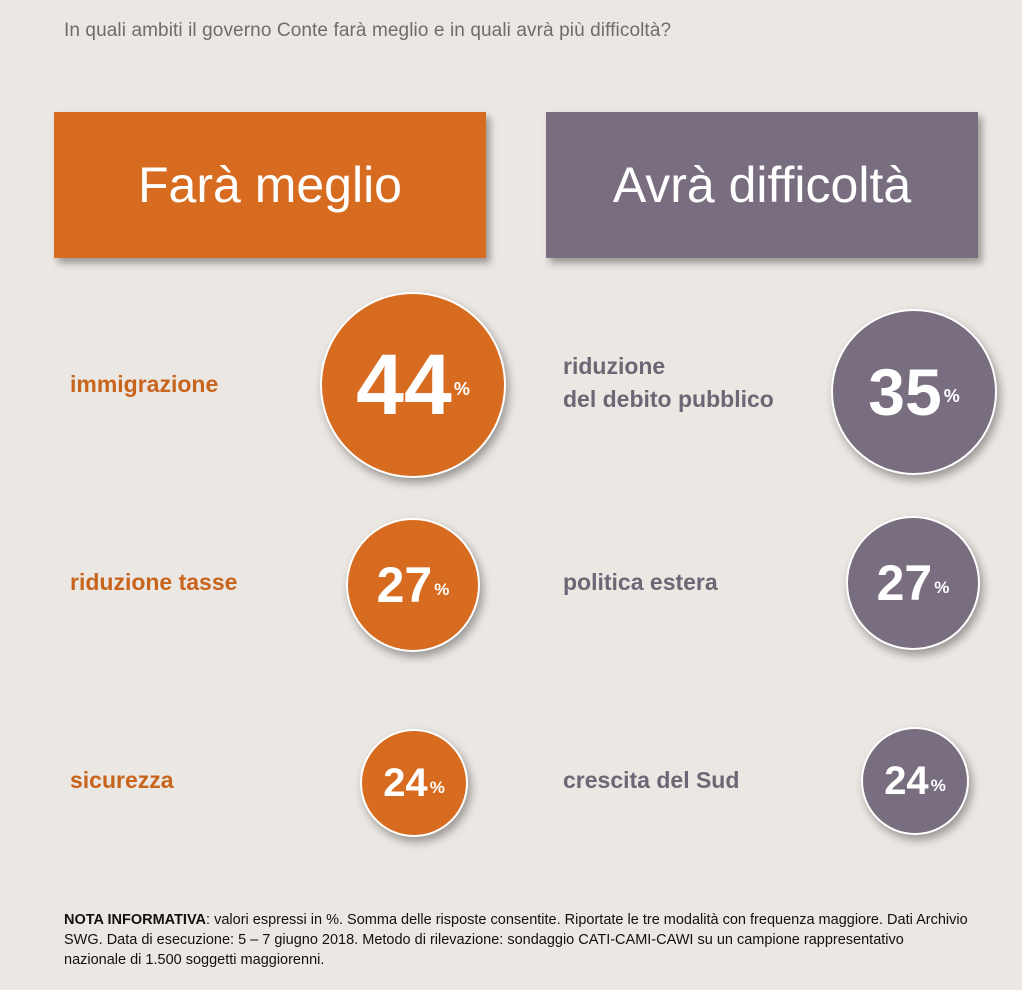 The height and width of the screenshot is (990, 1022). I want to click on unit-immigrazione: %, so click(461, 389).